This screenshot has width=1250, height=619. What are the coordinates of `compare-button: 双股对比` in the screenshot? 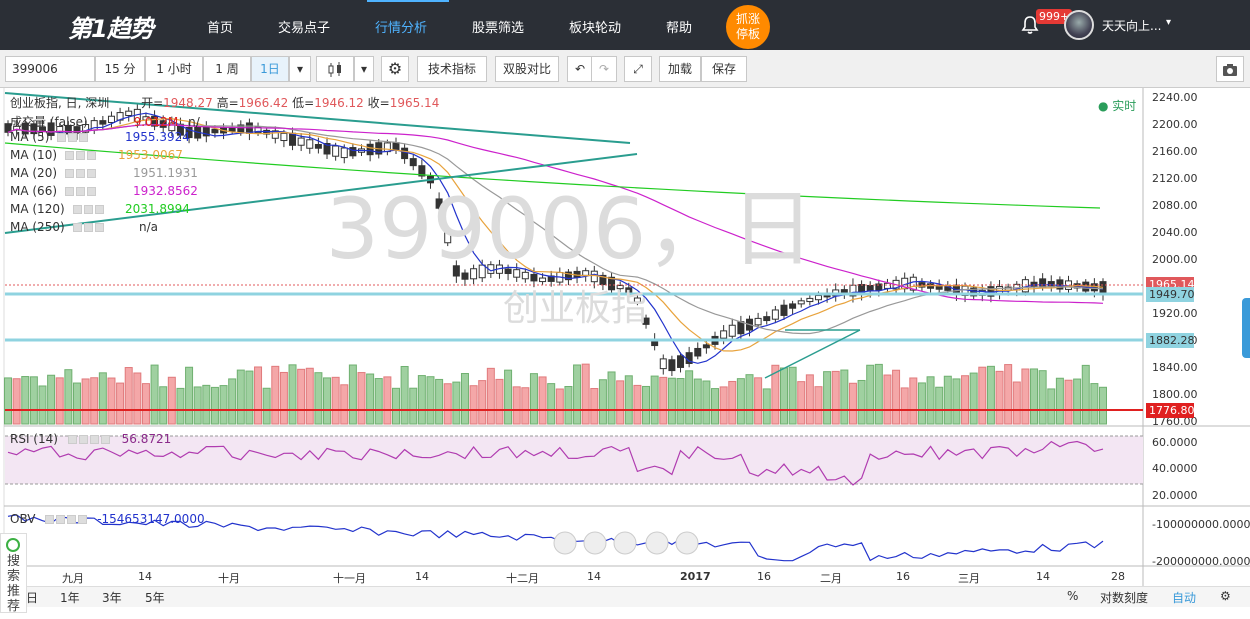 It's located at (527, 69).